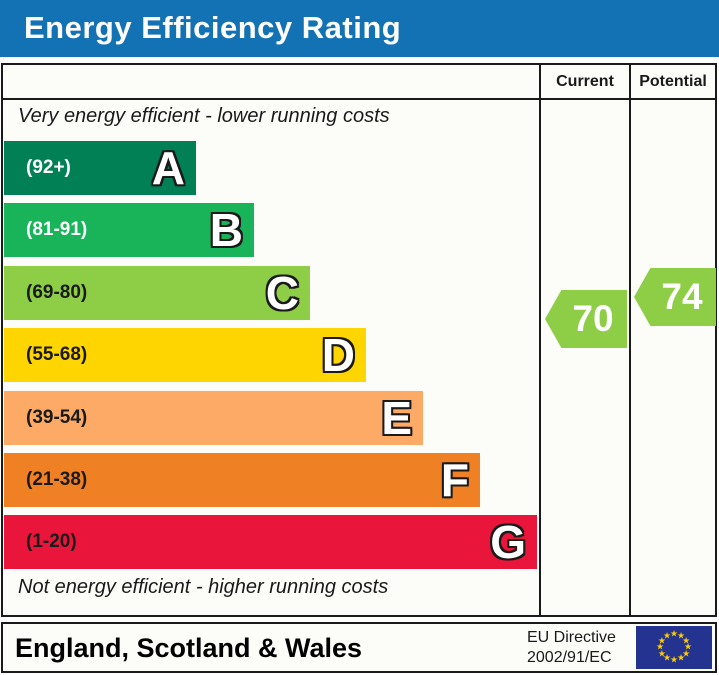 Image resolution: width=719 pixels, height=675 pixels. I want to click on band-letter-f: F, so click(454, 479).